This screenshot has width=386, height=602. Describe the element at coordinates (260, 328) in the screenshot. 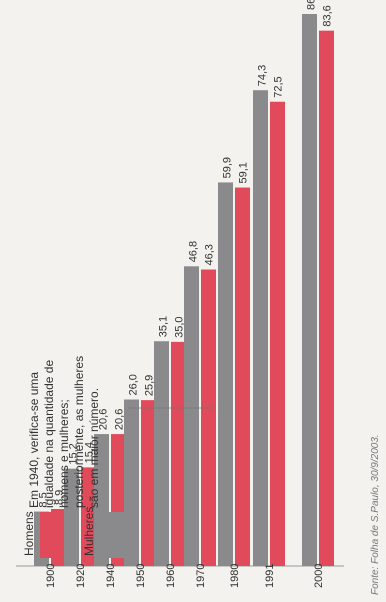

I see `bar-mulheres-1991` at that location.